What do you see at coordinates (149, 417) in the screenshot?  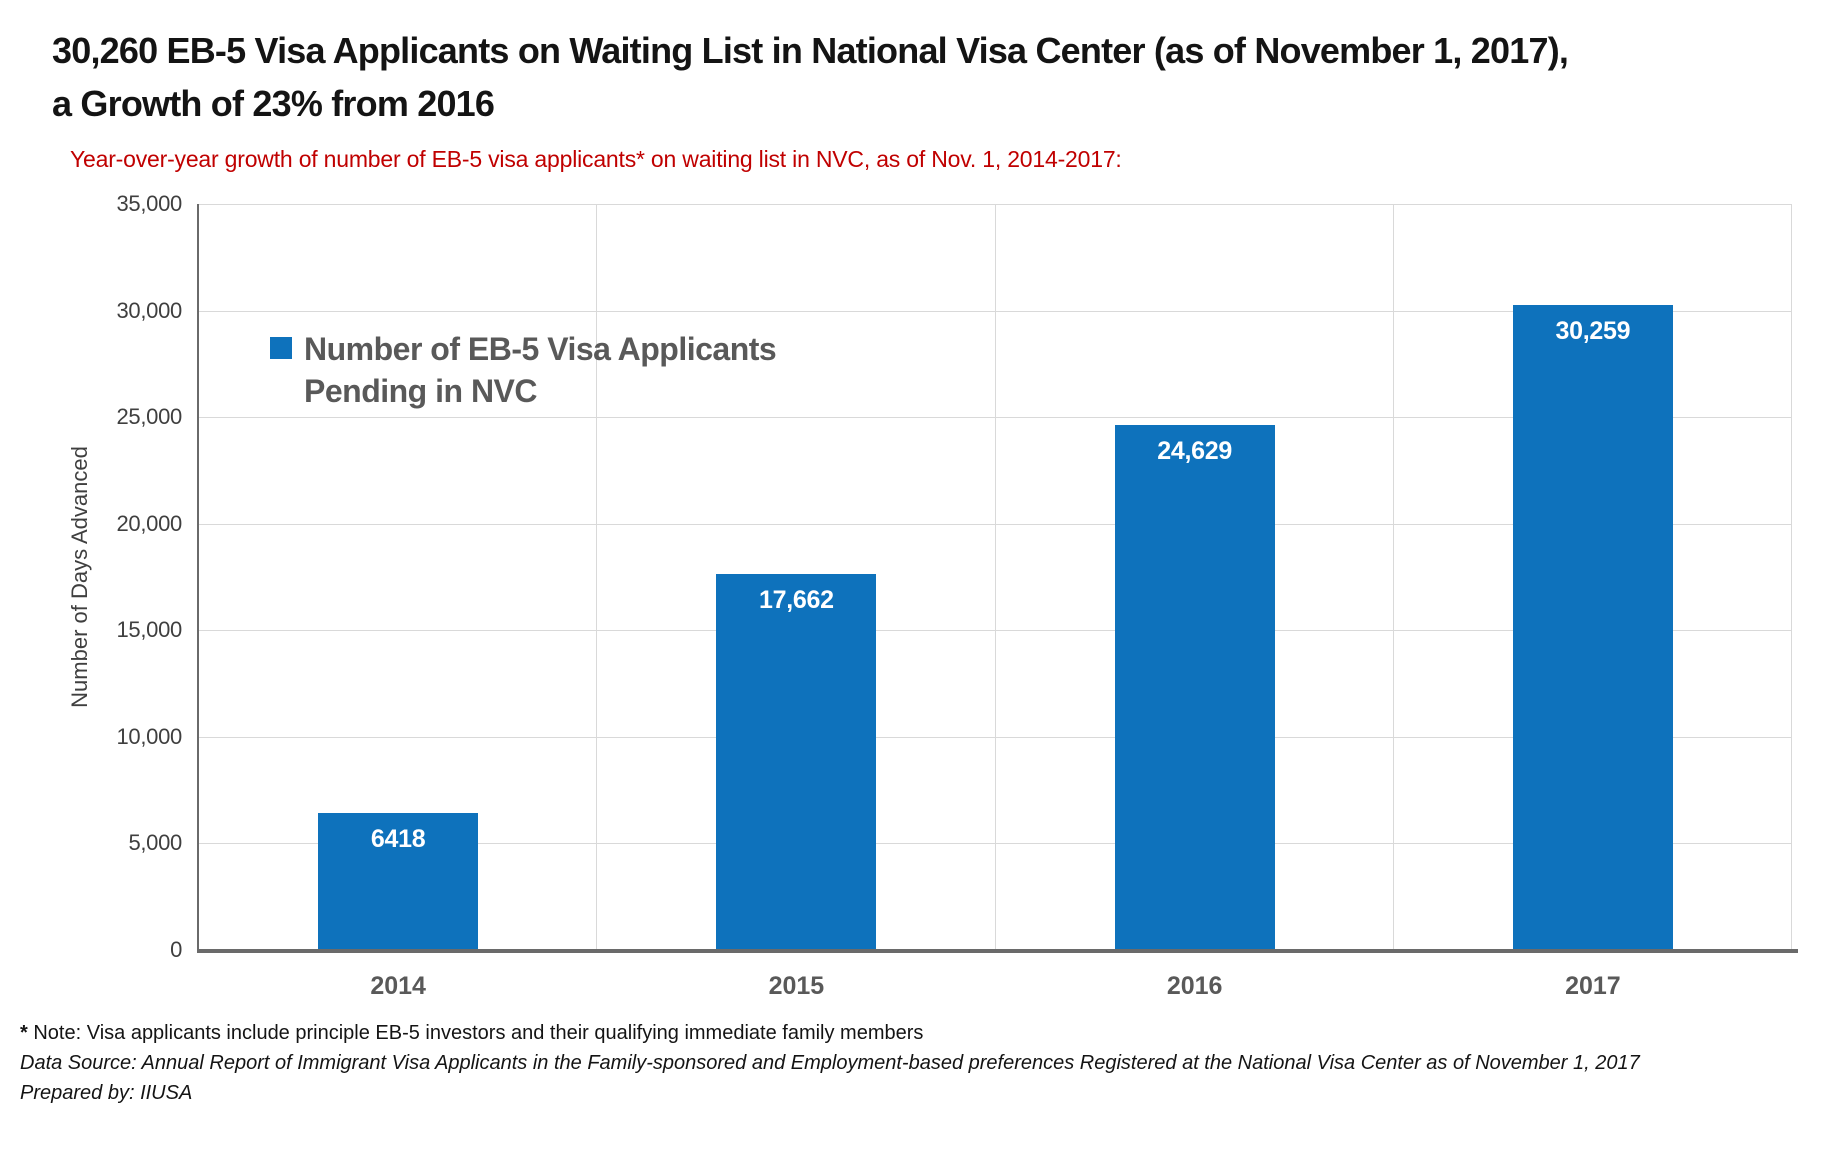 I see `y-tick-label-25000: 25,000` at bounding box center [149, 417].